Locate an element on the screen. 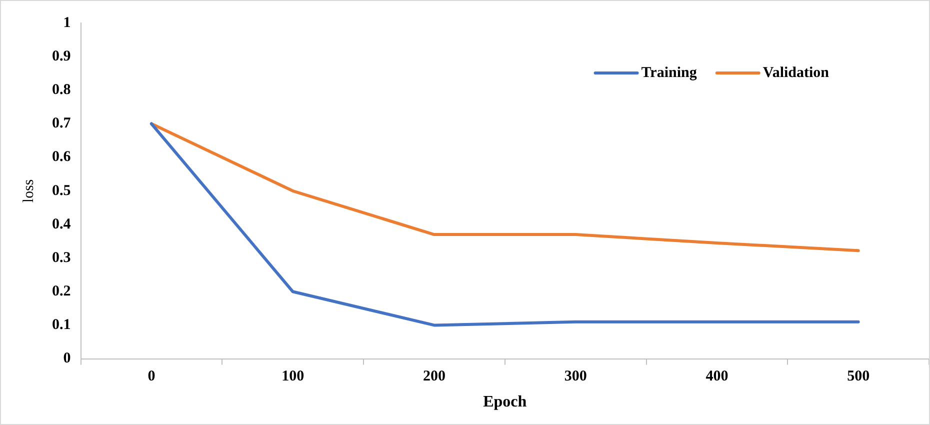 The width and height of the screenshot is (930, 425). x-tick-label: 400 is located at coordinates (717, 376).